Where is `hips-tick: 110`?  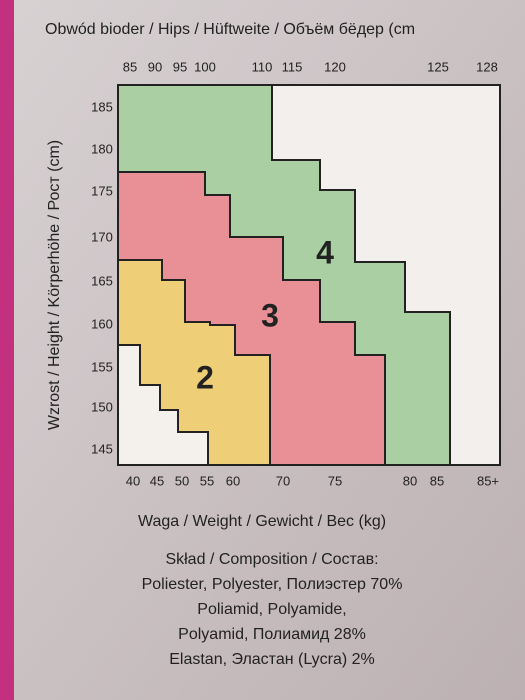 hips-tick: 110 is located at coordinates (262, 66).